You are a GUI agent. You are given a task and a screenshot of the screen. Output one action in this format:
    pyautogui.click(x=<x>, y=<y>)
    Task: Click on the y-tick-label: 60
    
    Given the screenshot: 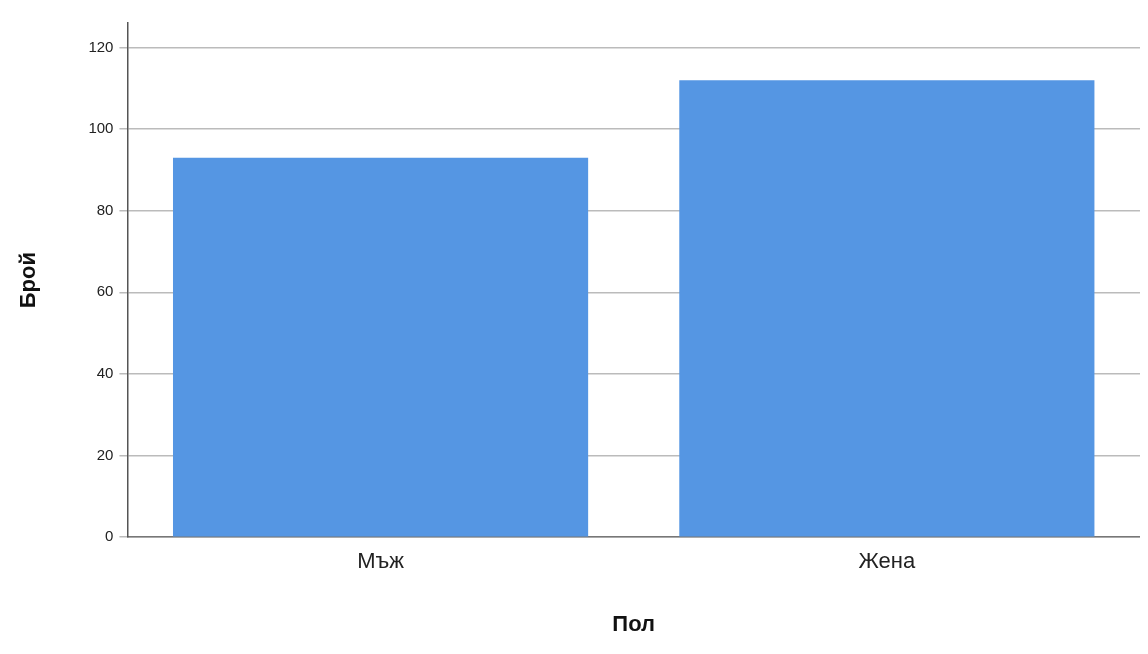 What is the action you would take?
    pyautogui.click(x=105, y=291)
    